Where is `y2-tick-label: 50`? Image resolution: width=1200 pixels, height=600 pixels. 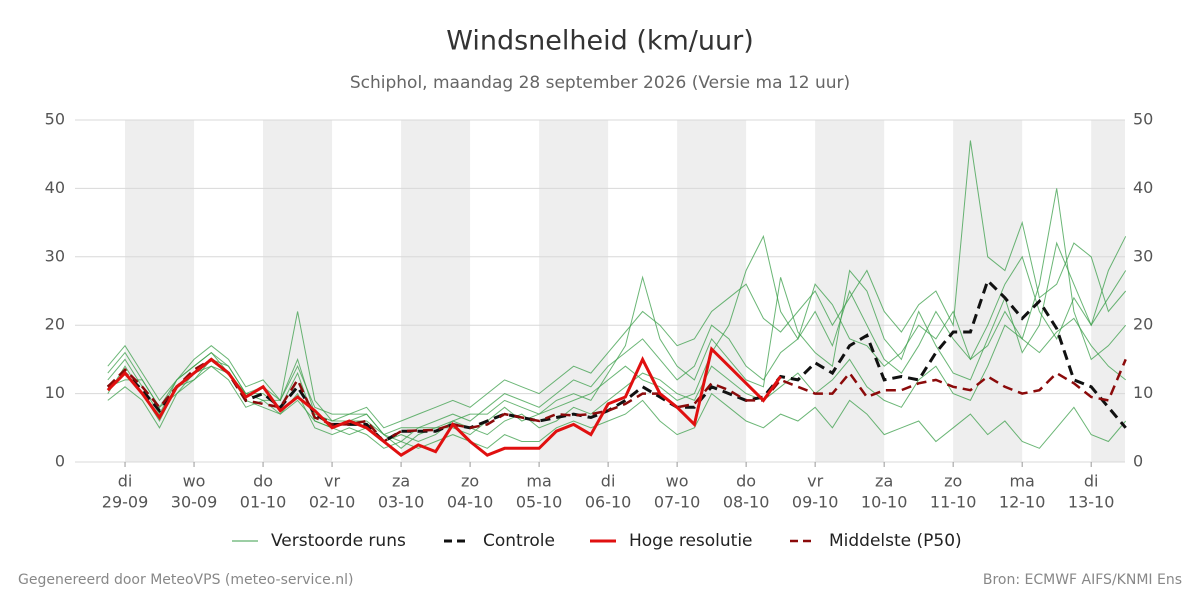
y2-tick-label: 50 is located at coordinates (1143, 119).